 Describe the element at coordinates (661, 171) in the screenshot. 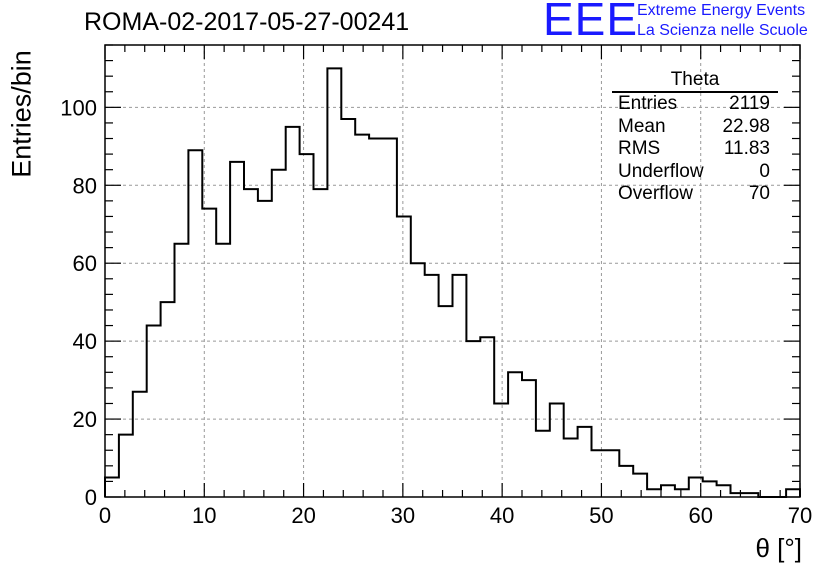

I see `stats-label: Underflow` at that location.